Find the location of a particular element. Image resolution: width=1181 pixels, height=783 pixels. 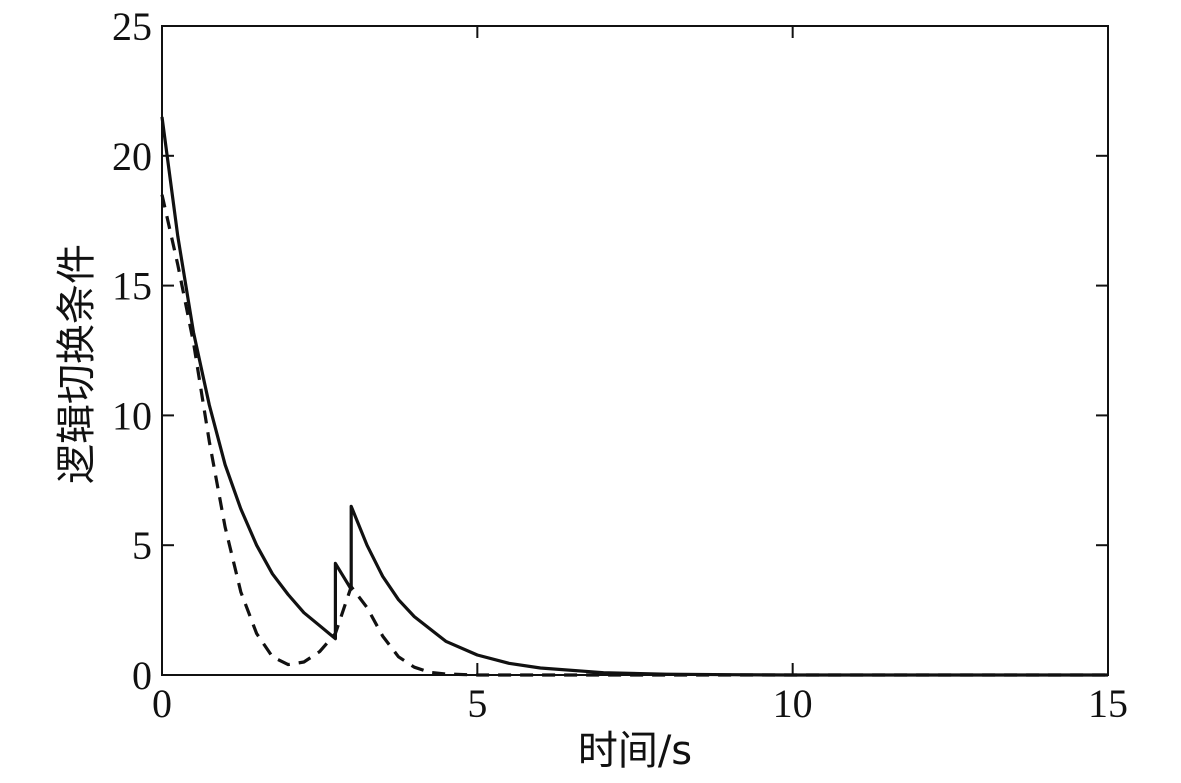

y-tick-label: 25 is located at coordinates (132, 26).